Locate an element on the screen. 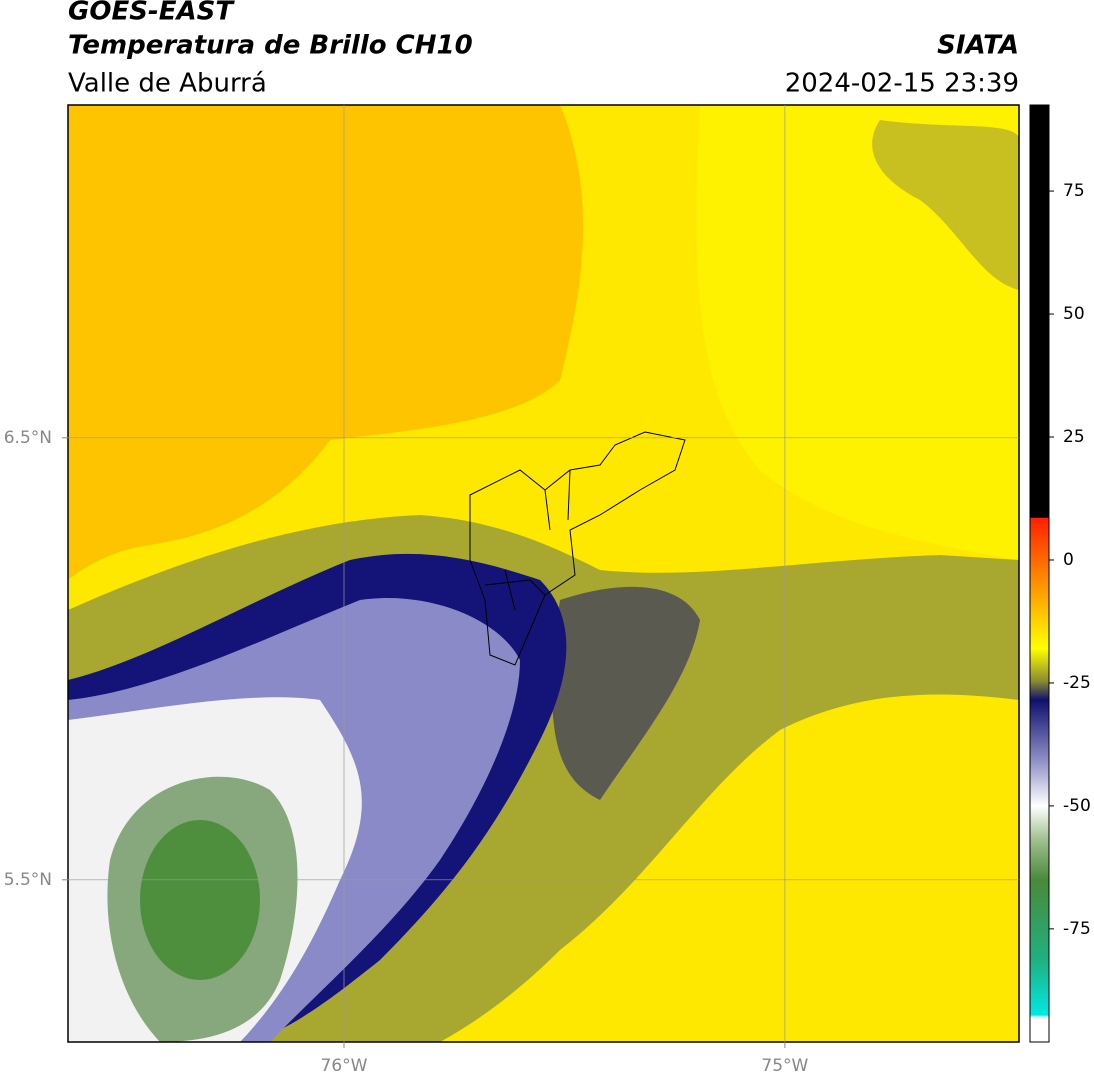 This screenshot has height=1078, width=1094. x-tick-label: 75°W is located at coordinates (784, 1066).